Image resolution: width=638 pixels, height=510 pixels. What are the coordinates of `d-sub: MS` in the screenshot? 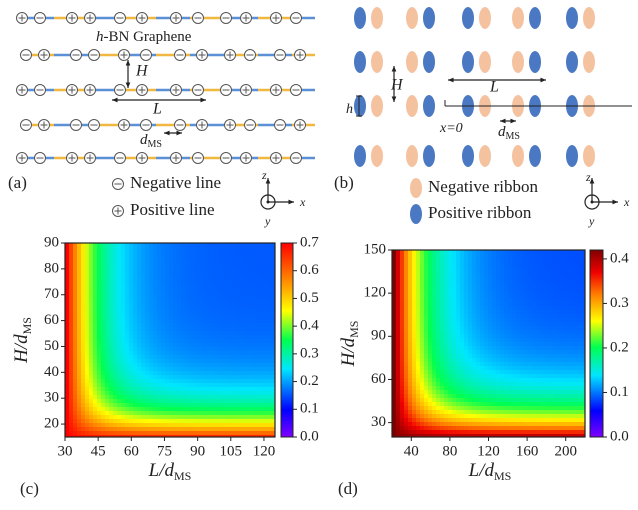 It's located at (155, 144).